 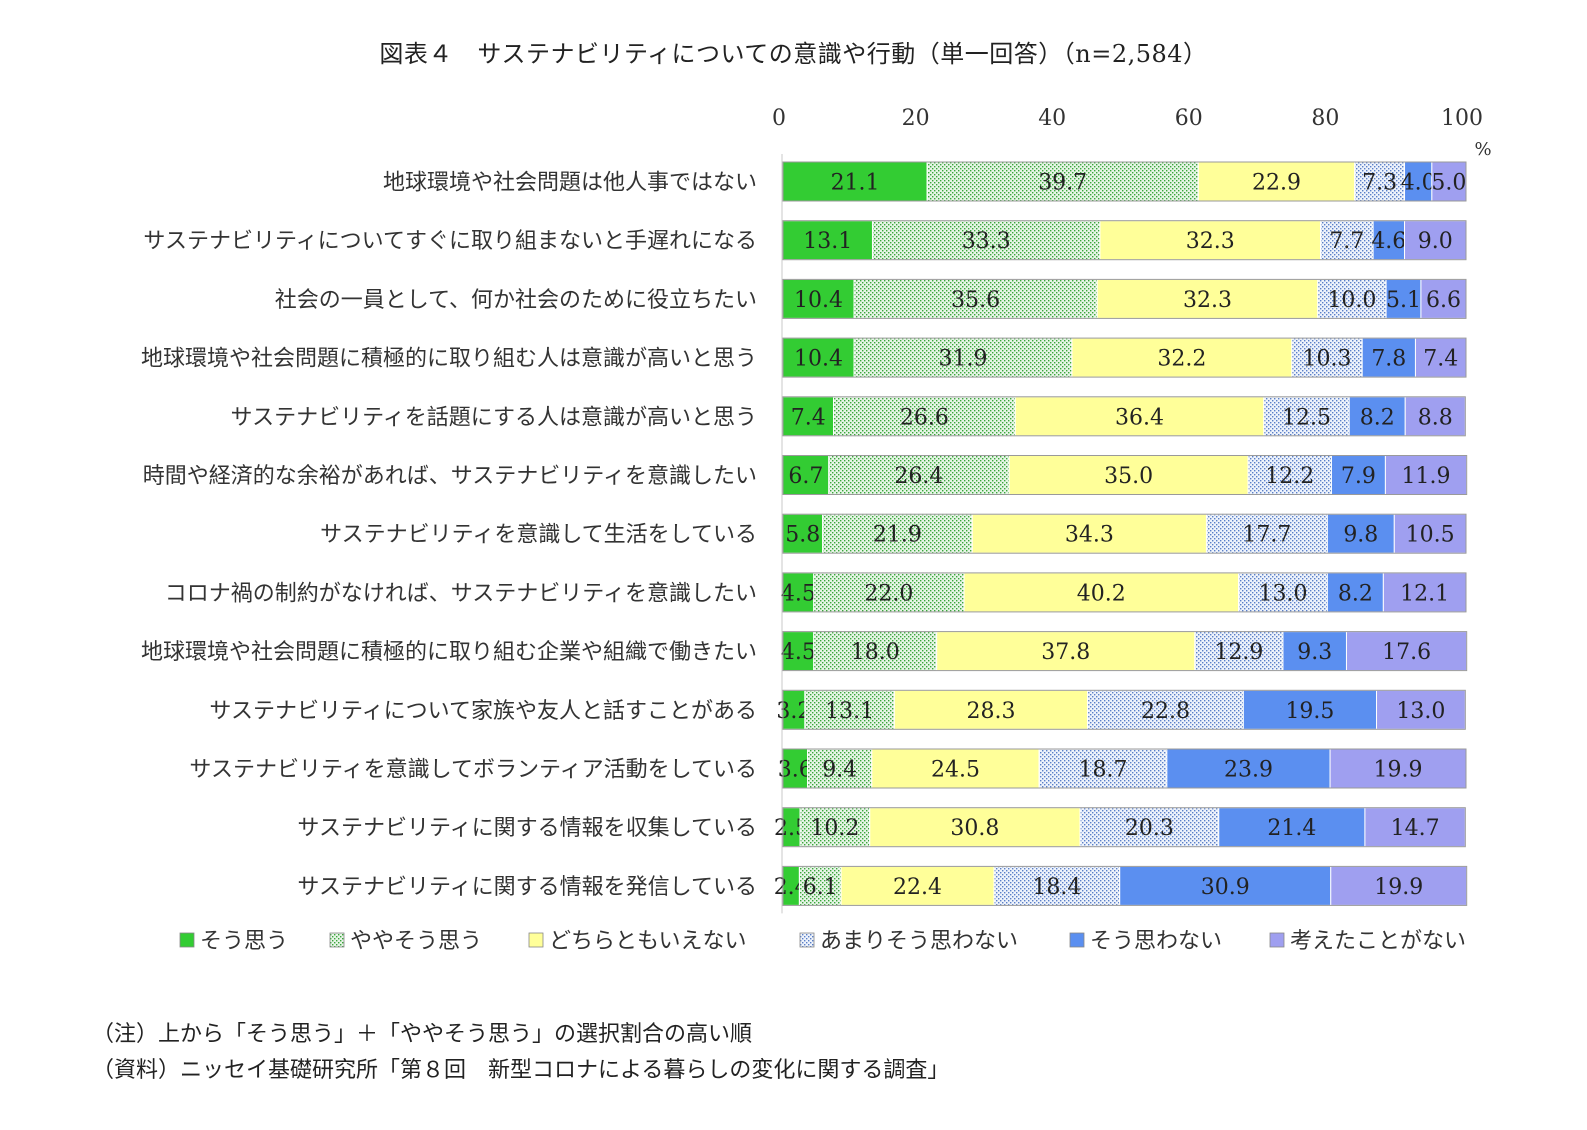 What do you see at coordinates (405, 941) in the screenshot?
I see `legend-item: ややそう思う` at bounding box center [405, 941].